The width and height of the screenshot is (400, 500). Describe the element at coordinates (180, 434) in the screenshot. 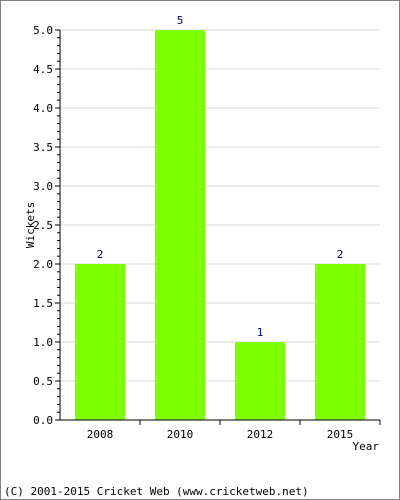

I see `x-tick-label: 2010` at that location.